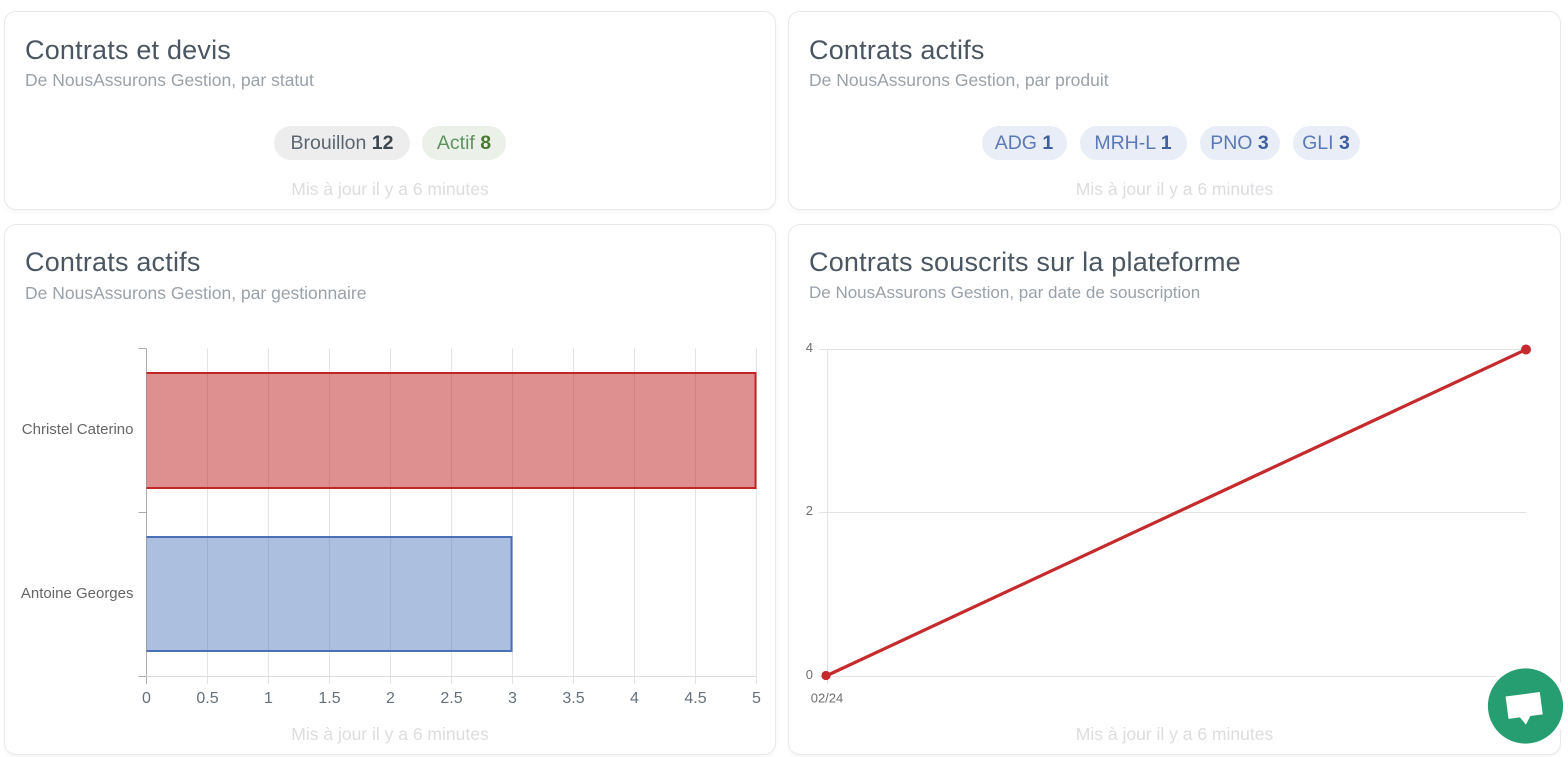 The height and width of the screenshot is (757, 1568). I want to click on svg-text: 1, so click(268, 698).